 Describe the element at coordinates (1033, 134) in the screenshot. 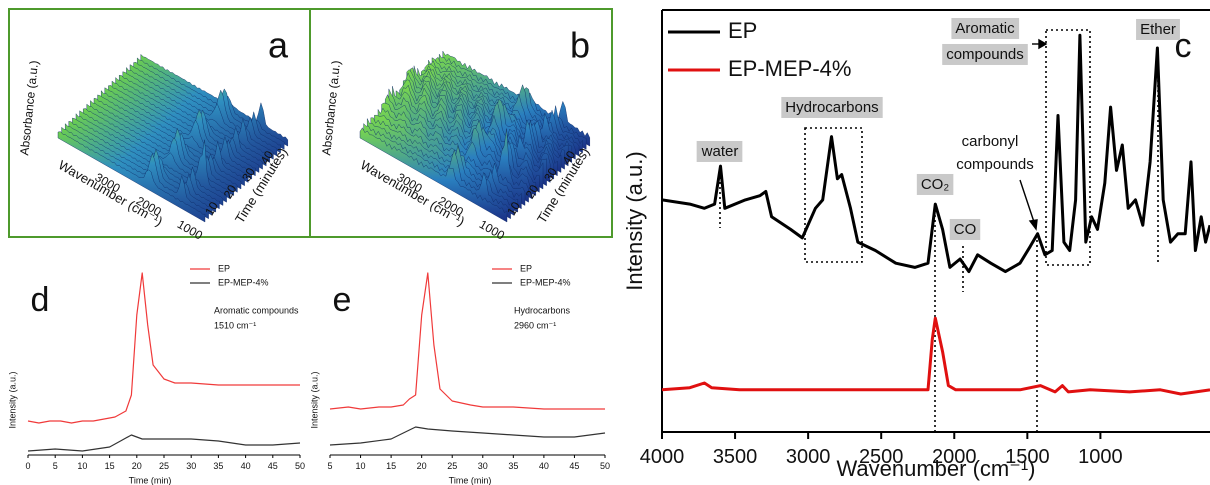

I see `arrows` at that location.